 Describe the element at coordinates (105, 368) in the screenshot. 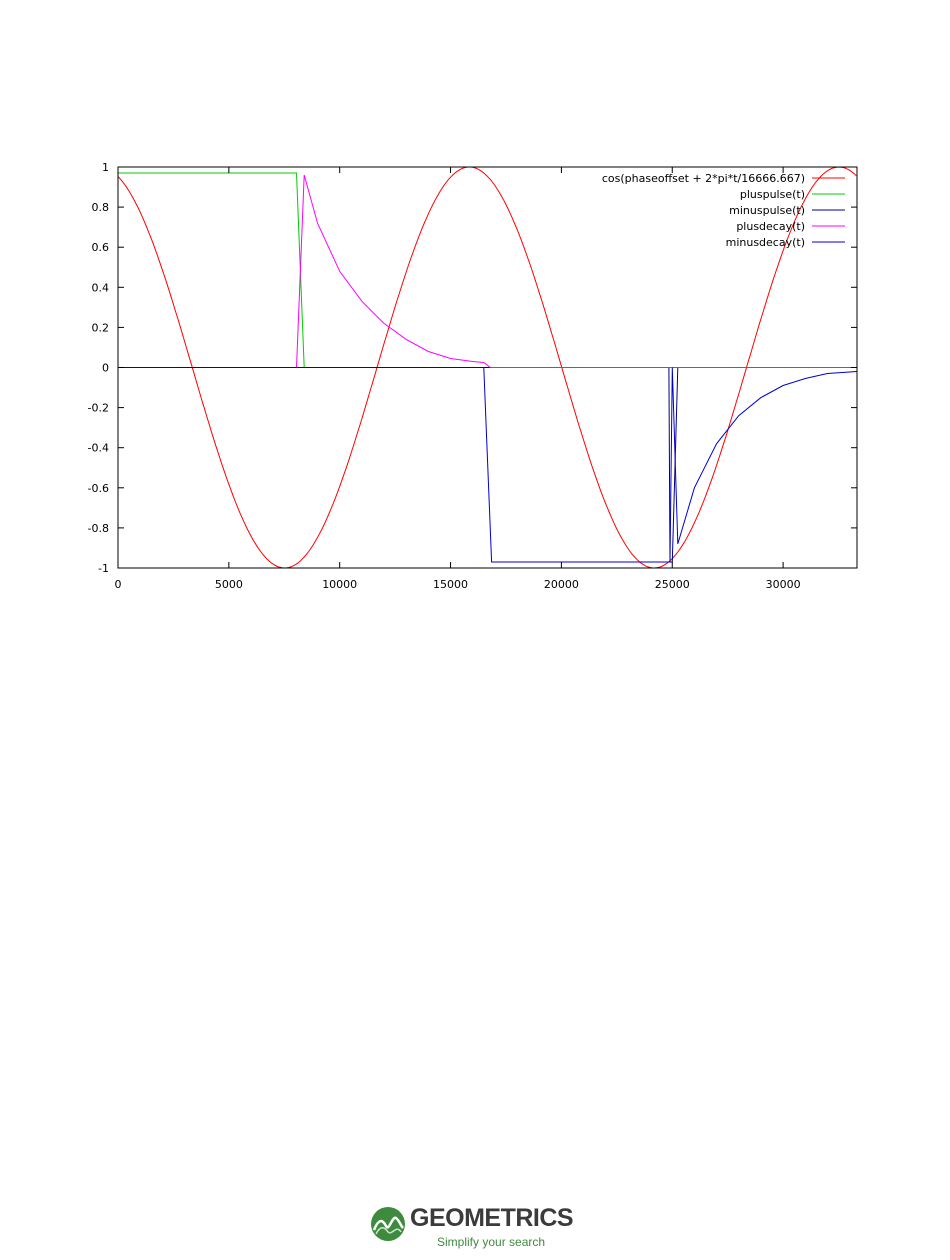

I see `y-tick-label: 0` at that location.